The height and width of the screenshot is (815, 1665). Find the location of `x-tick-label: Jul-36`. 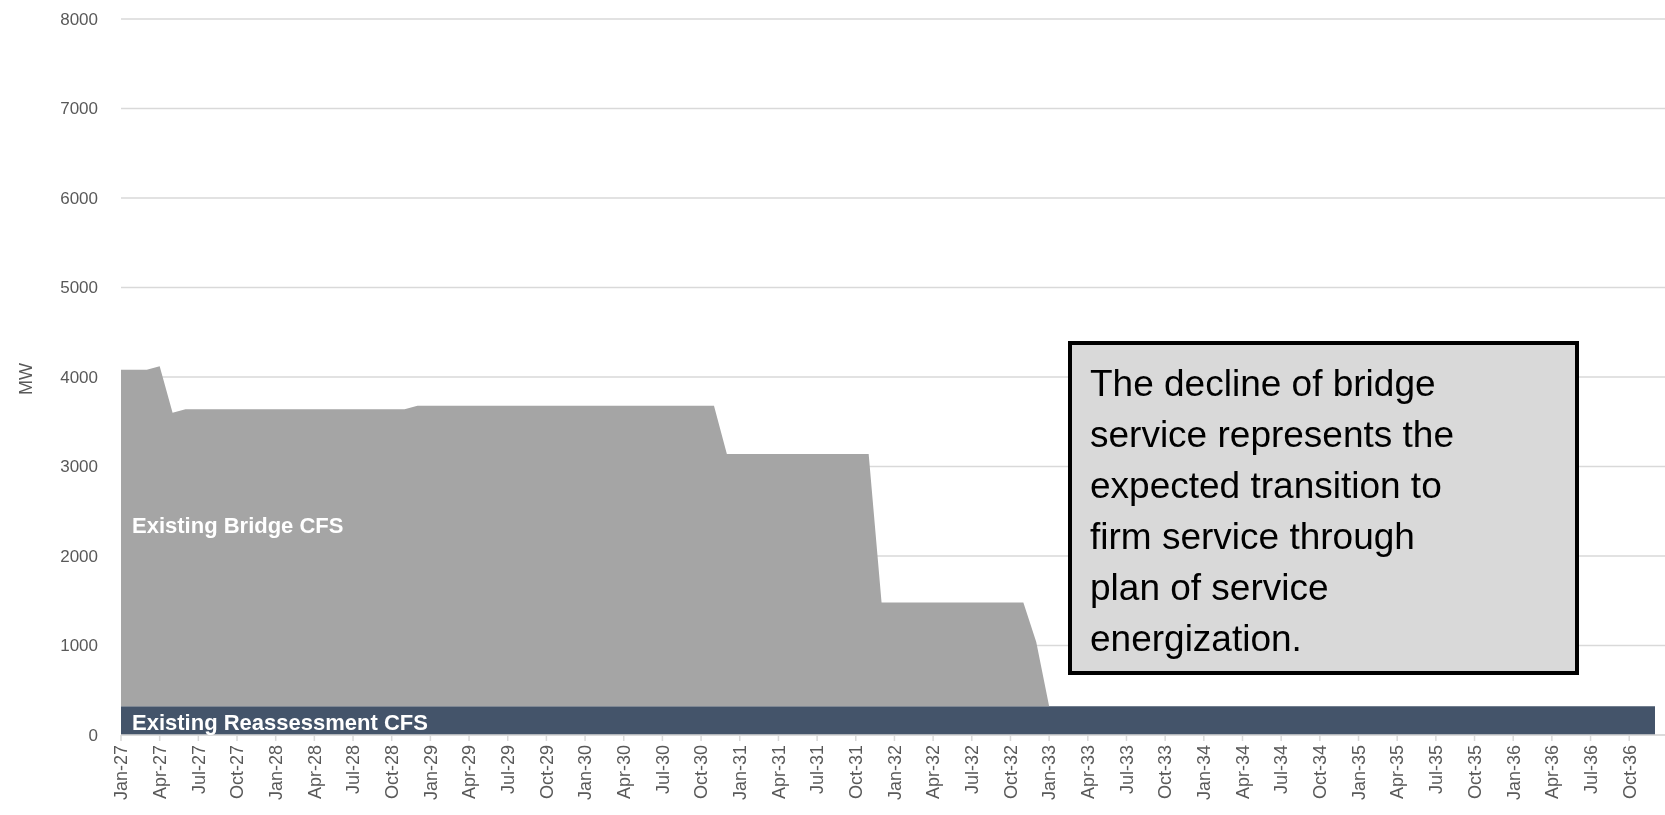

x-tick-label: Jul-36 is located at coordinates (1590, 770).